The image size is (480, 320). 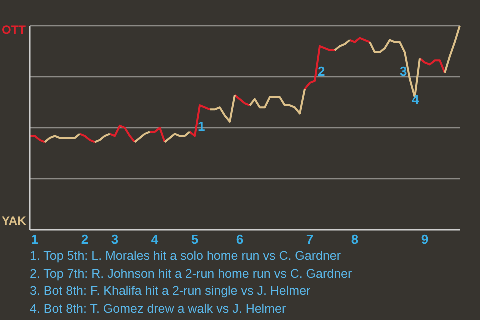 I want to click on x-tick-label: 6, so click(x=240, y=240).